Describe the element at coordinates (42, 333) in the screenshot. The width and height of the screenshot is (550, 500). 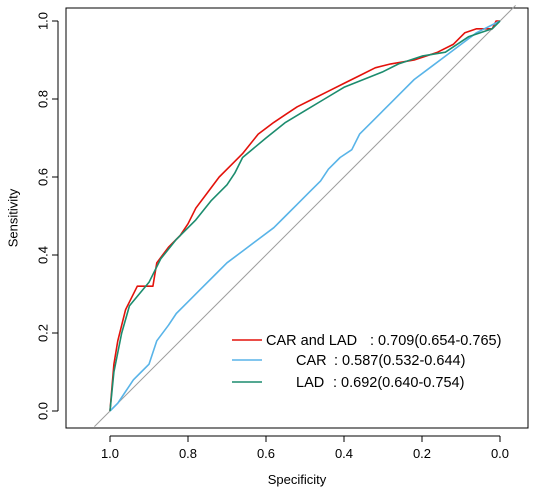
I see `y-tick-label: 0.2` at that location.